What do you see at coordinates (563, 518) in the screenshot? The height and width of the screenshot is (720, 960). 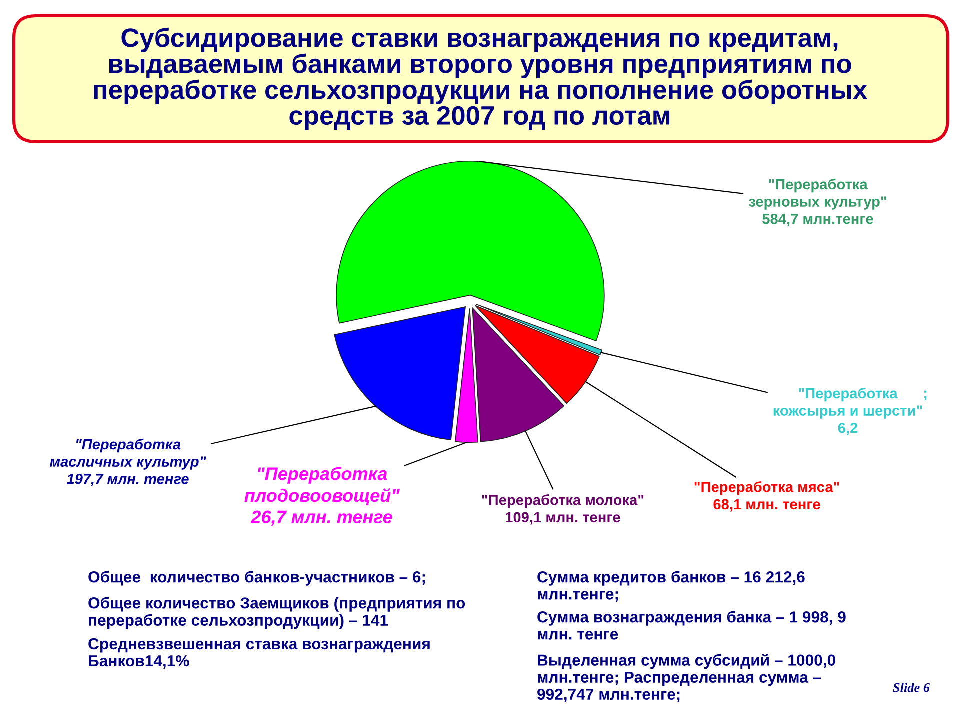 I see `data-label: 109,1 млн. тенге` at bounding box center [563, 518].